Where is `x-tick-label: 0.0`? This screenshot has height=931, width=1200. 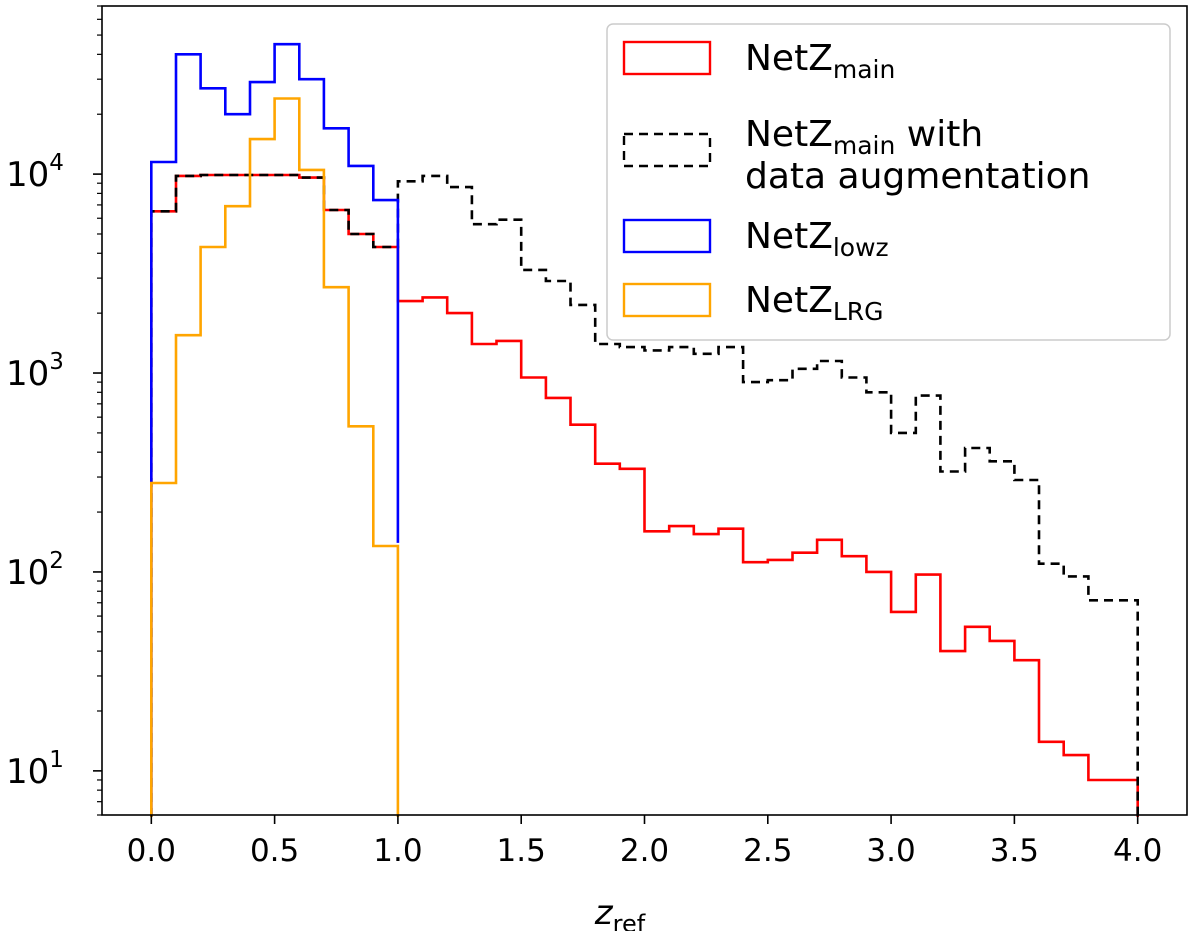 x-tick-label: 0.0 is located at coordinates (151, 851).